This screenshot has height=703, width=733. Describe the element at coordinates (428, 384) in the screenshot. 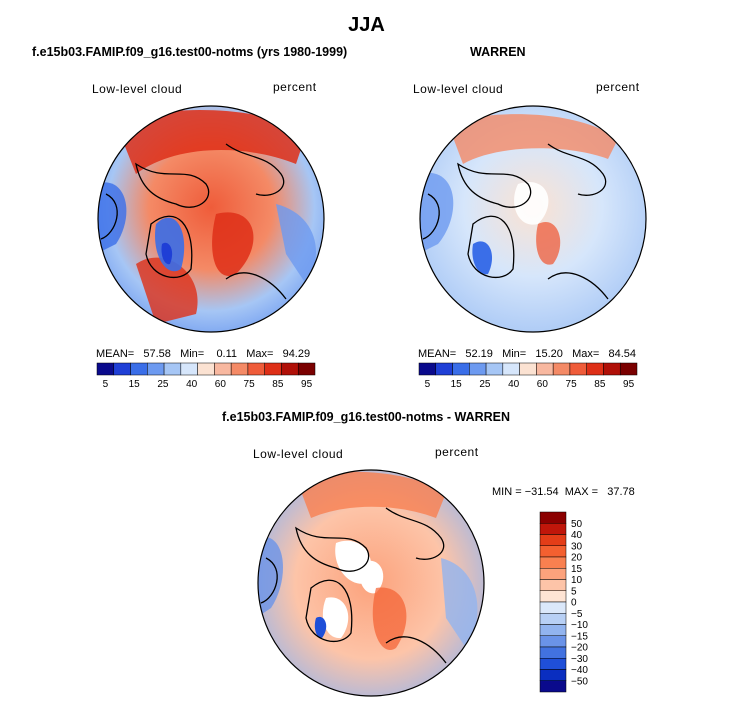

I see `right-colorbar-tick-label: 5` at that location.